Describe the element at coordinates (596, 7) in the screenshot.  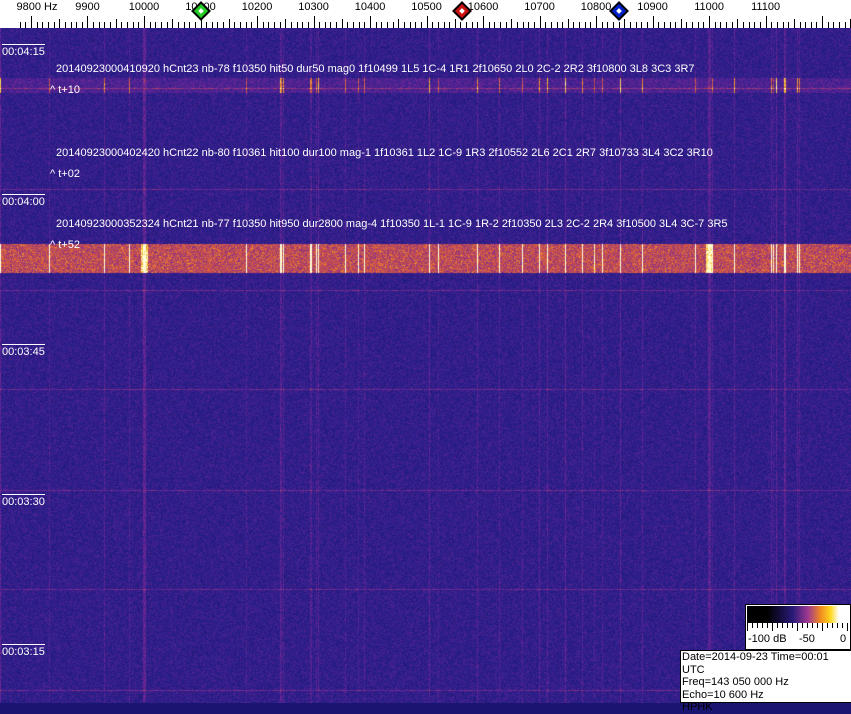
I see `x-tick-label: 10800` at that location.